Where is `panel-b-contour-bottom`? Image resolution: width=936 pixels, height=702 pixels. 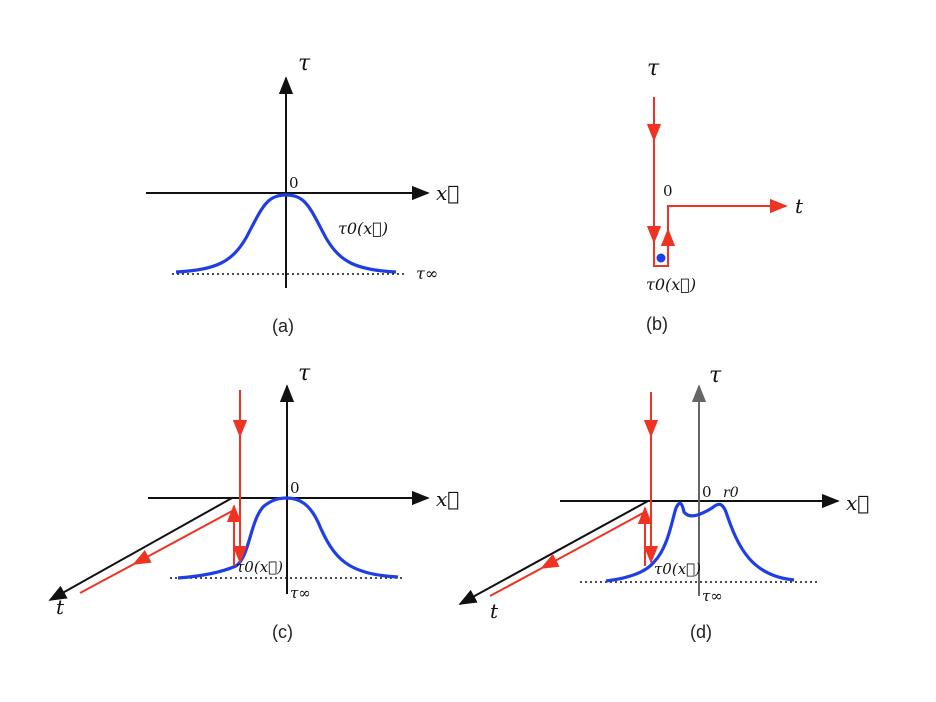
panel-b-contour-bottom is located at coordinates (664, 247).